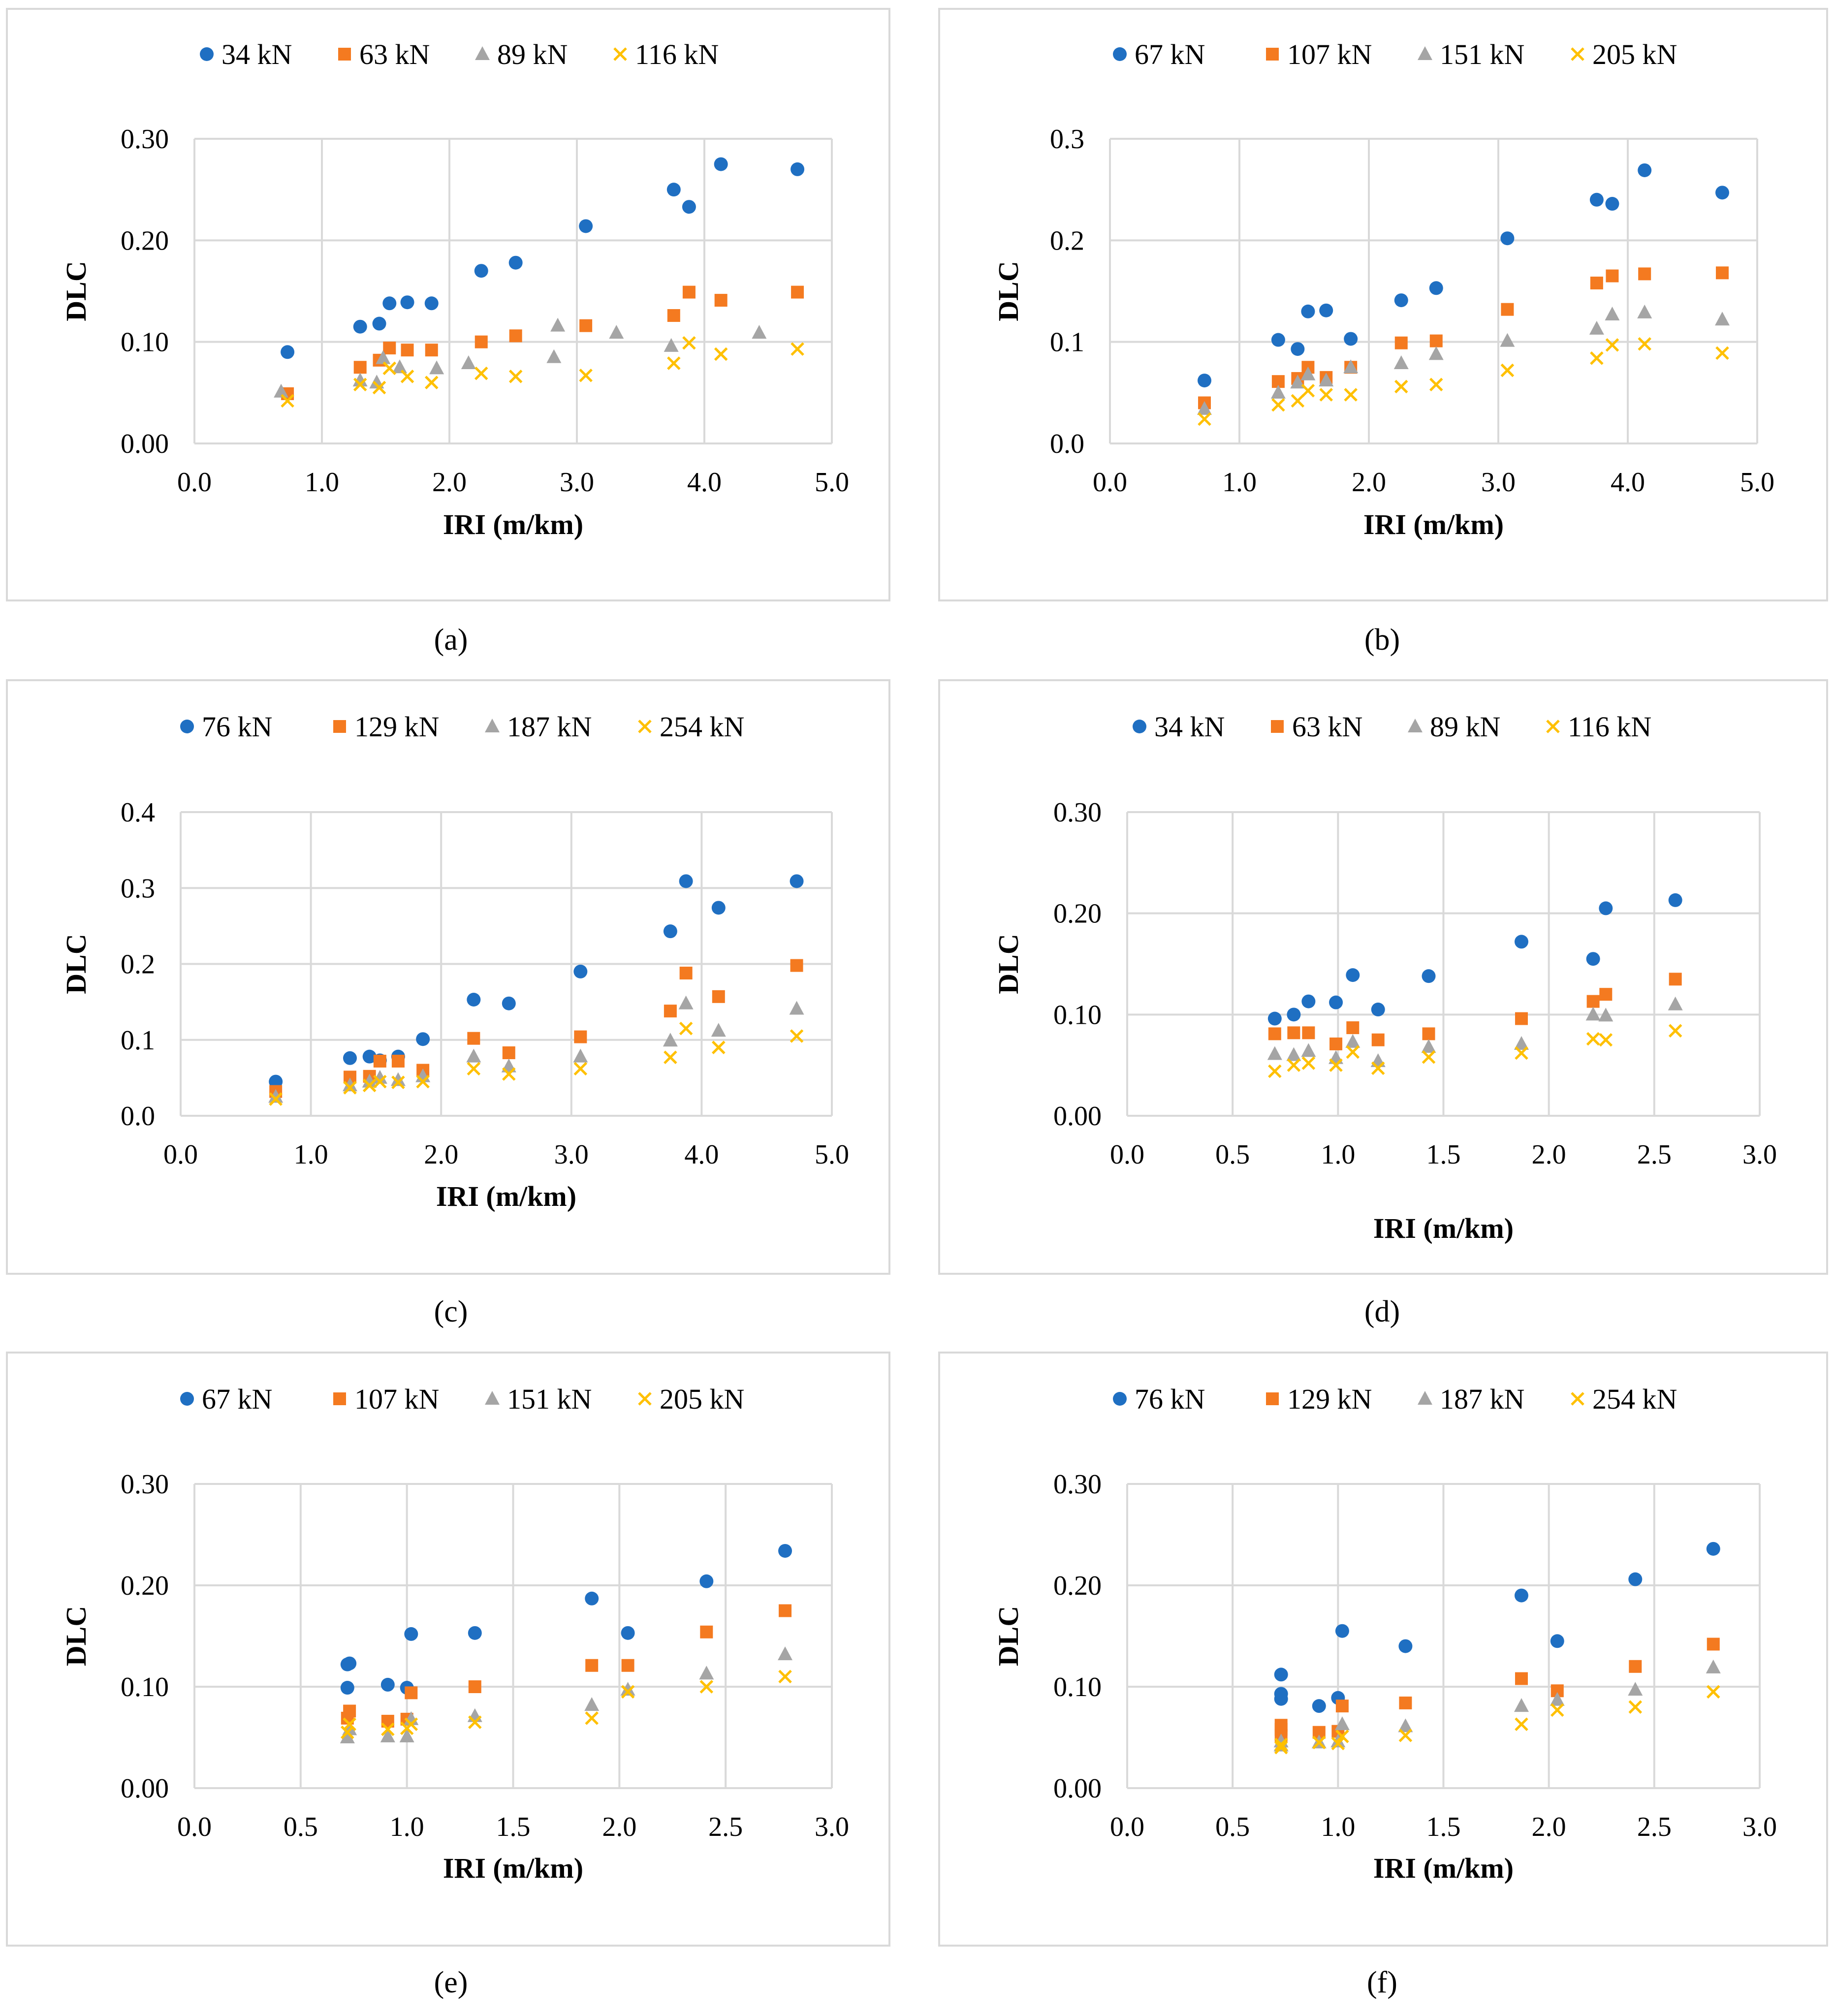 The image size is (1835, 2016). Describe the element at coordinates (704, 482) in the screenshot. I see `x-tick-label: 4.0` at that location.